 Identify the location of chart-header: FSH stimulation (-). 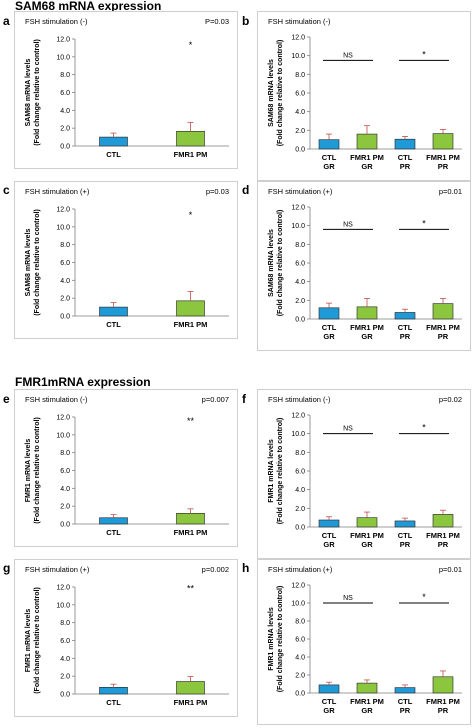
(56, 21).